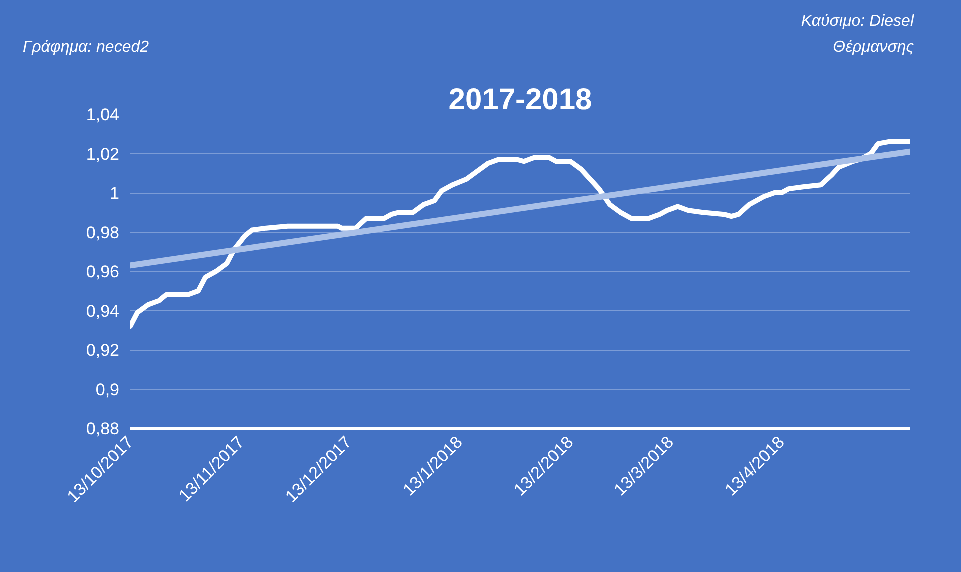 This screenshot has width=961, height=572. Describe the element at coordinates (103, 232) in the screenshot. I see `y-tick-label: 0,98` at that location.